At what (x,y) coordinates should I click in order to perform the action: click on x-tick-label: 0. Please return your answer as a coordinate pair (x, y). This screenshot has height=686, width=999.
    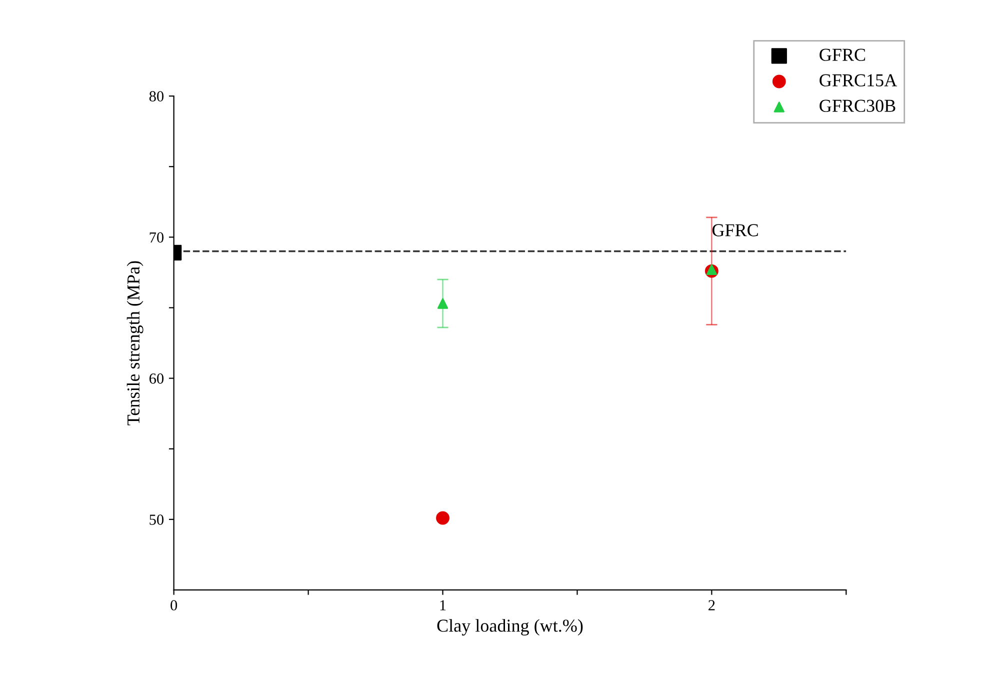
    Looking at the image, I should click on (174, 605).